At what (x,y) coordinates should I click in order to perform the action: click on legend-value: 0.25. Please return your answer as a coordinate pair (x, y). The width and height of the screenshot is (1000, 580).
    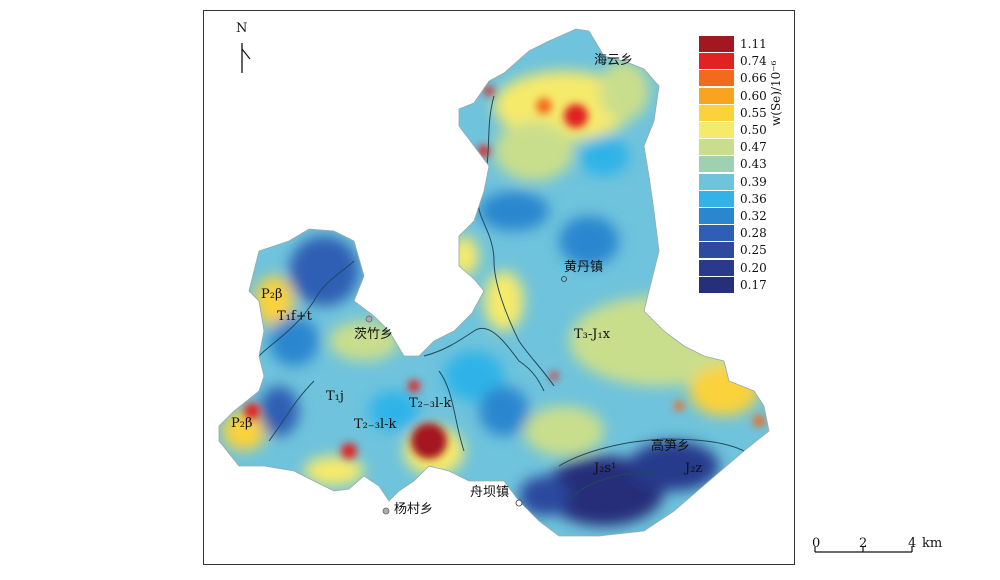
    Looking at the image, I should click on (753, 250).